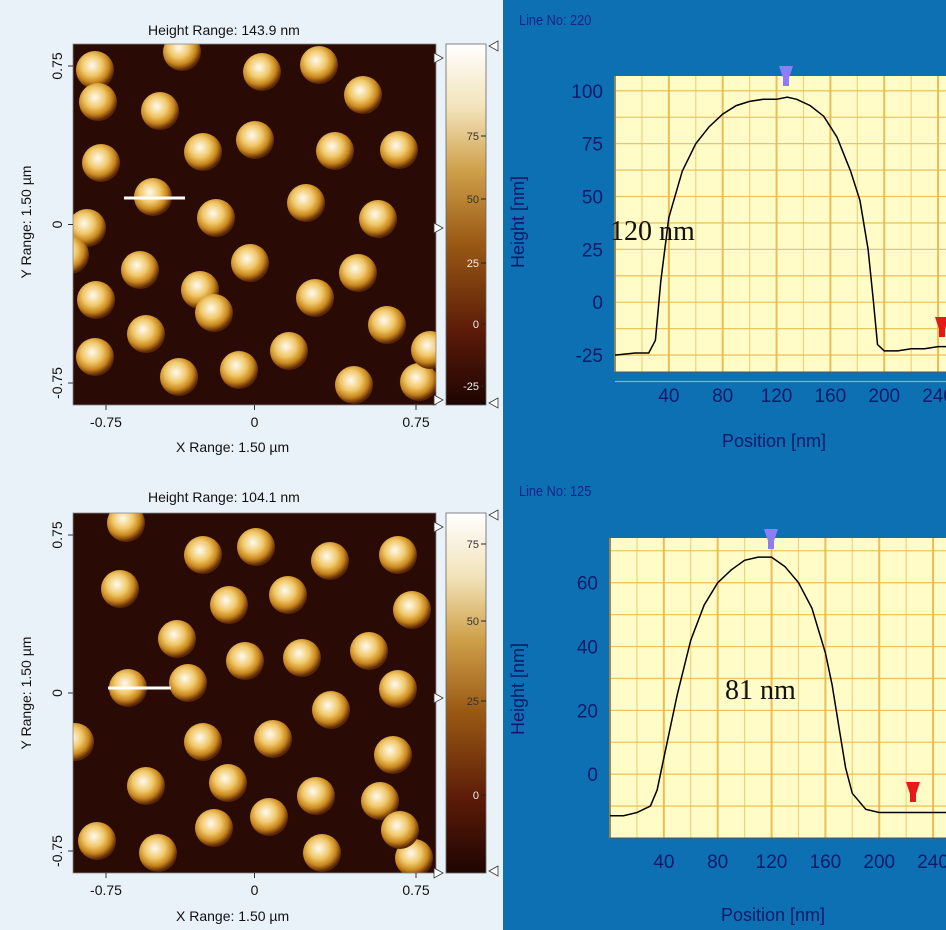 This screenshot has width=946, height=930. What do you see at coordinates (57, 65) in the screenshot?
I see `y-axis-tick-label: 0.75` at bounding box center [57, 65].